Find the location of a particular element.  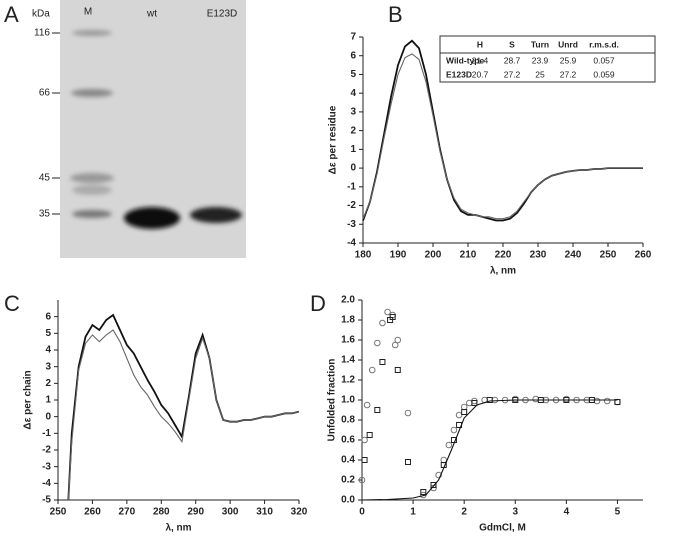

table-cell: E123D is located at coordinates (459, 74).